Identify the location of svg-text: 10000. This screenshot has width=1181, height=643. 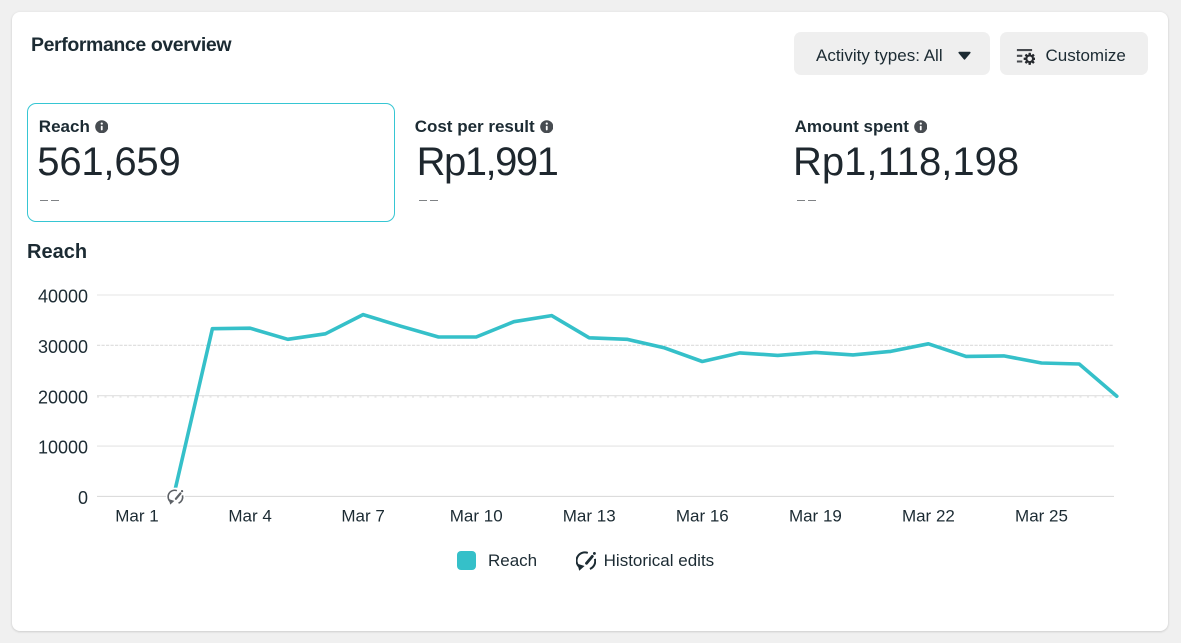
(63, 448).